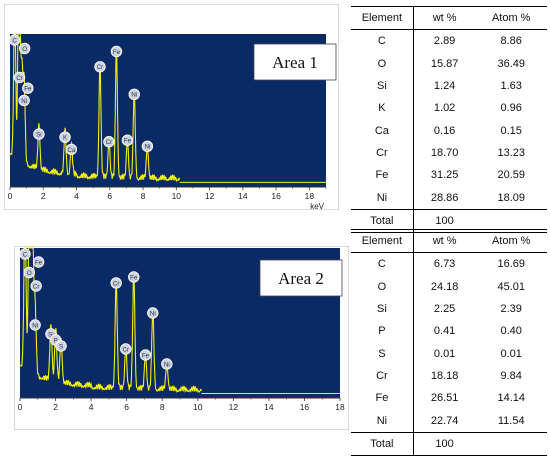 The image size is (550, 456). Describe the element at coordinates (511, 108) in the screenshot. I see `cell-atom: 0.96` at that location.